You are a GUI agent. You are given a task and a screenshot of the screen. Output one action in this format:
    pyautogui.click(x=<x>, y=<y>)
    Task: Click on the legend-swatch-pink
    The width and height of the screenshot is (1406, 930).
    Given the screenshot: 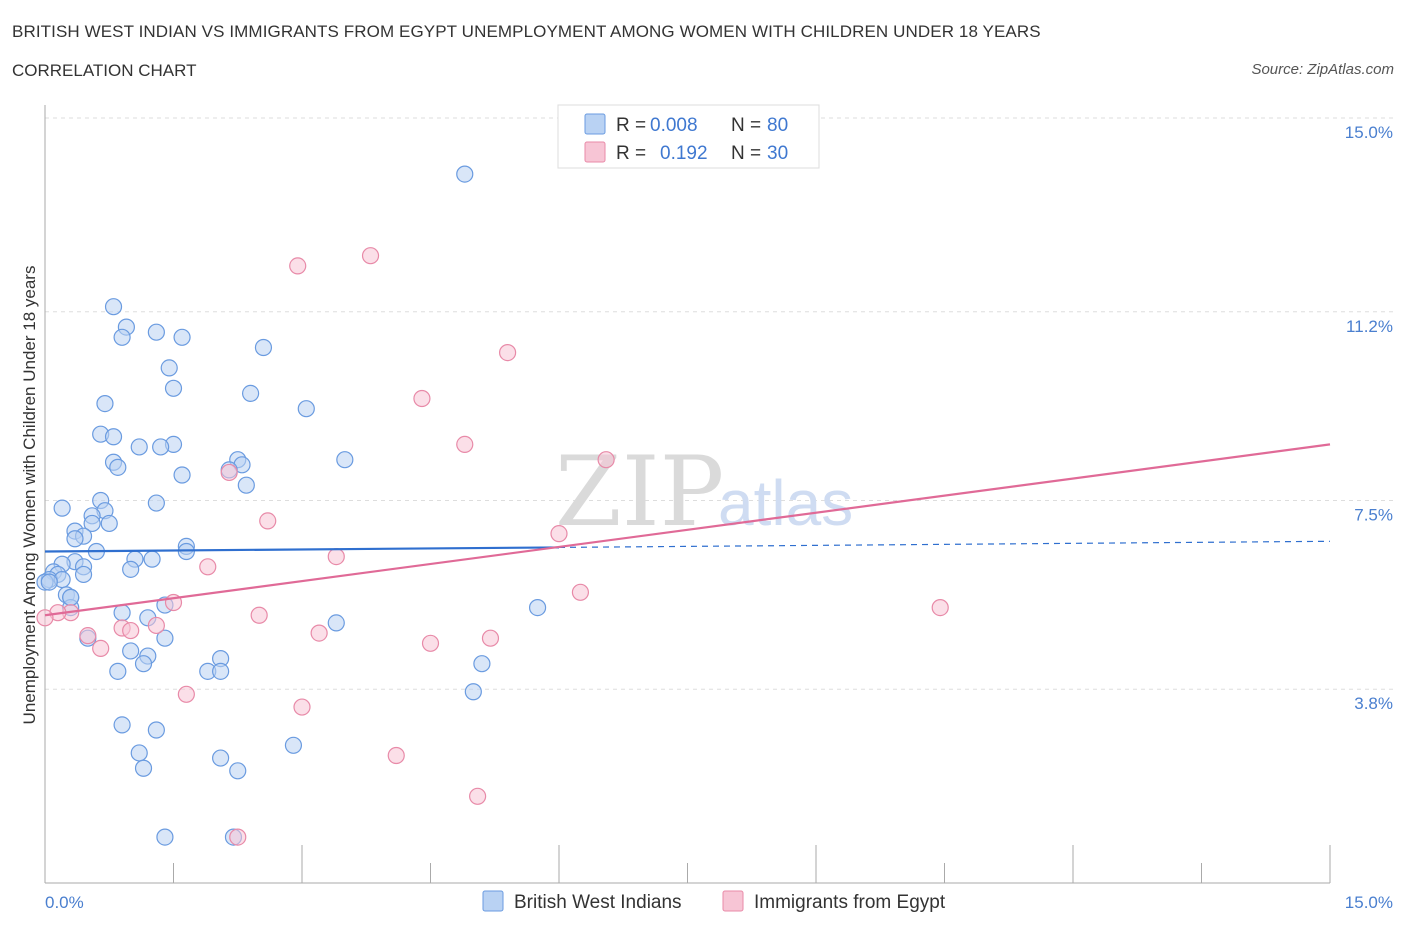 What is the action you would take?
    pyautogui.click(x=595, y=152)
    